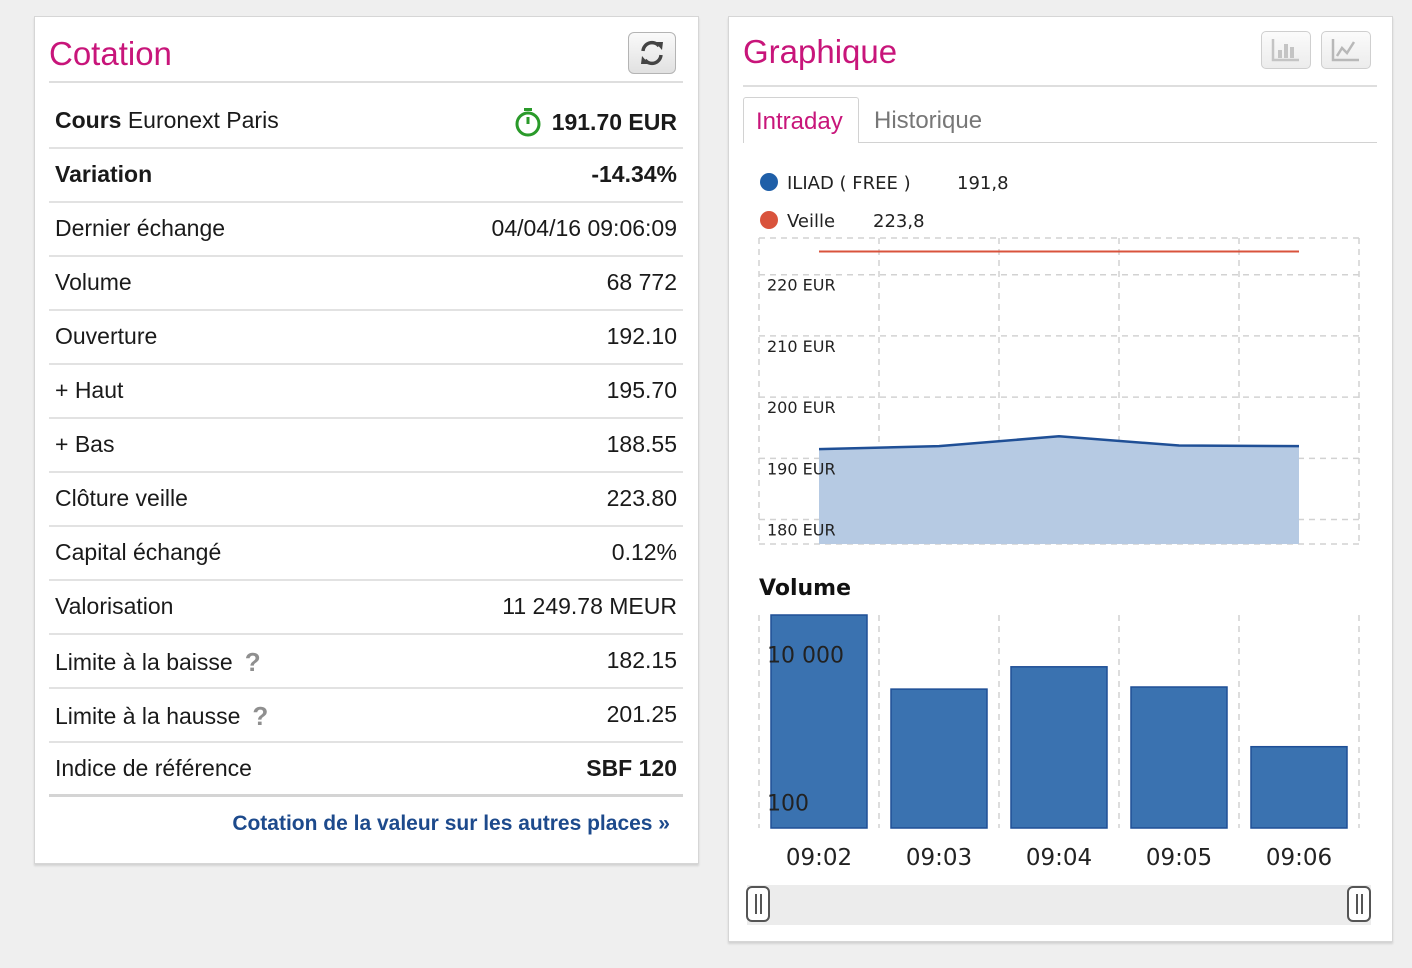 The width and height of the screenshot is (1412, 968). What do you see at coordinates (153, 768) in the screenshot?
I see `row-label: Indice de référence` at bounding box center [153, 768].